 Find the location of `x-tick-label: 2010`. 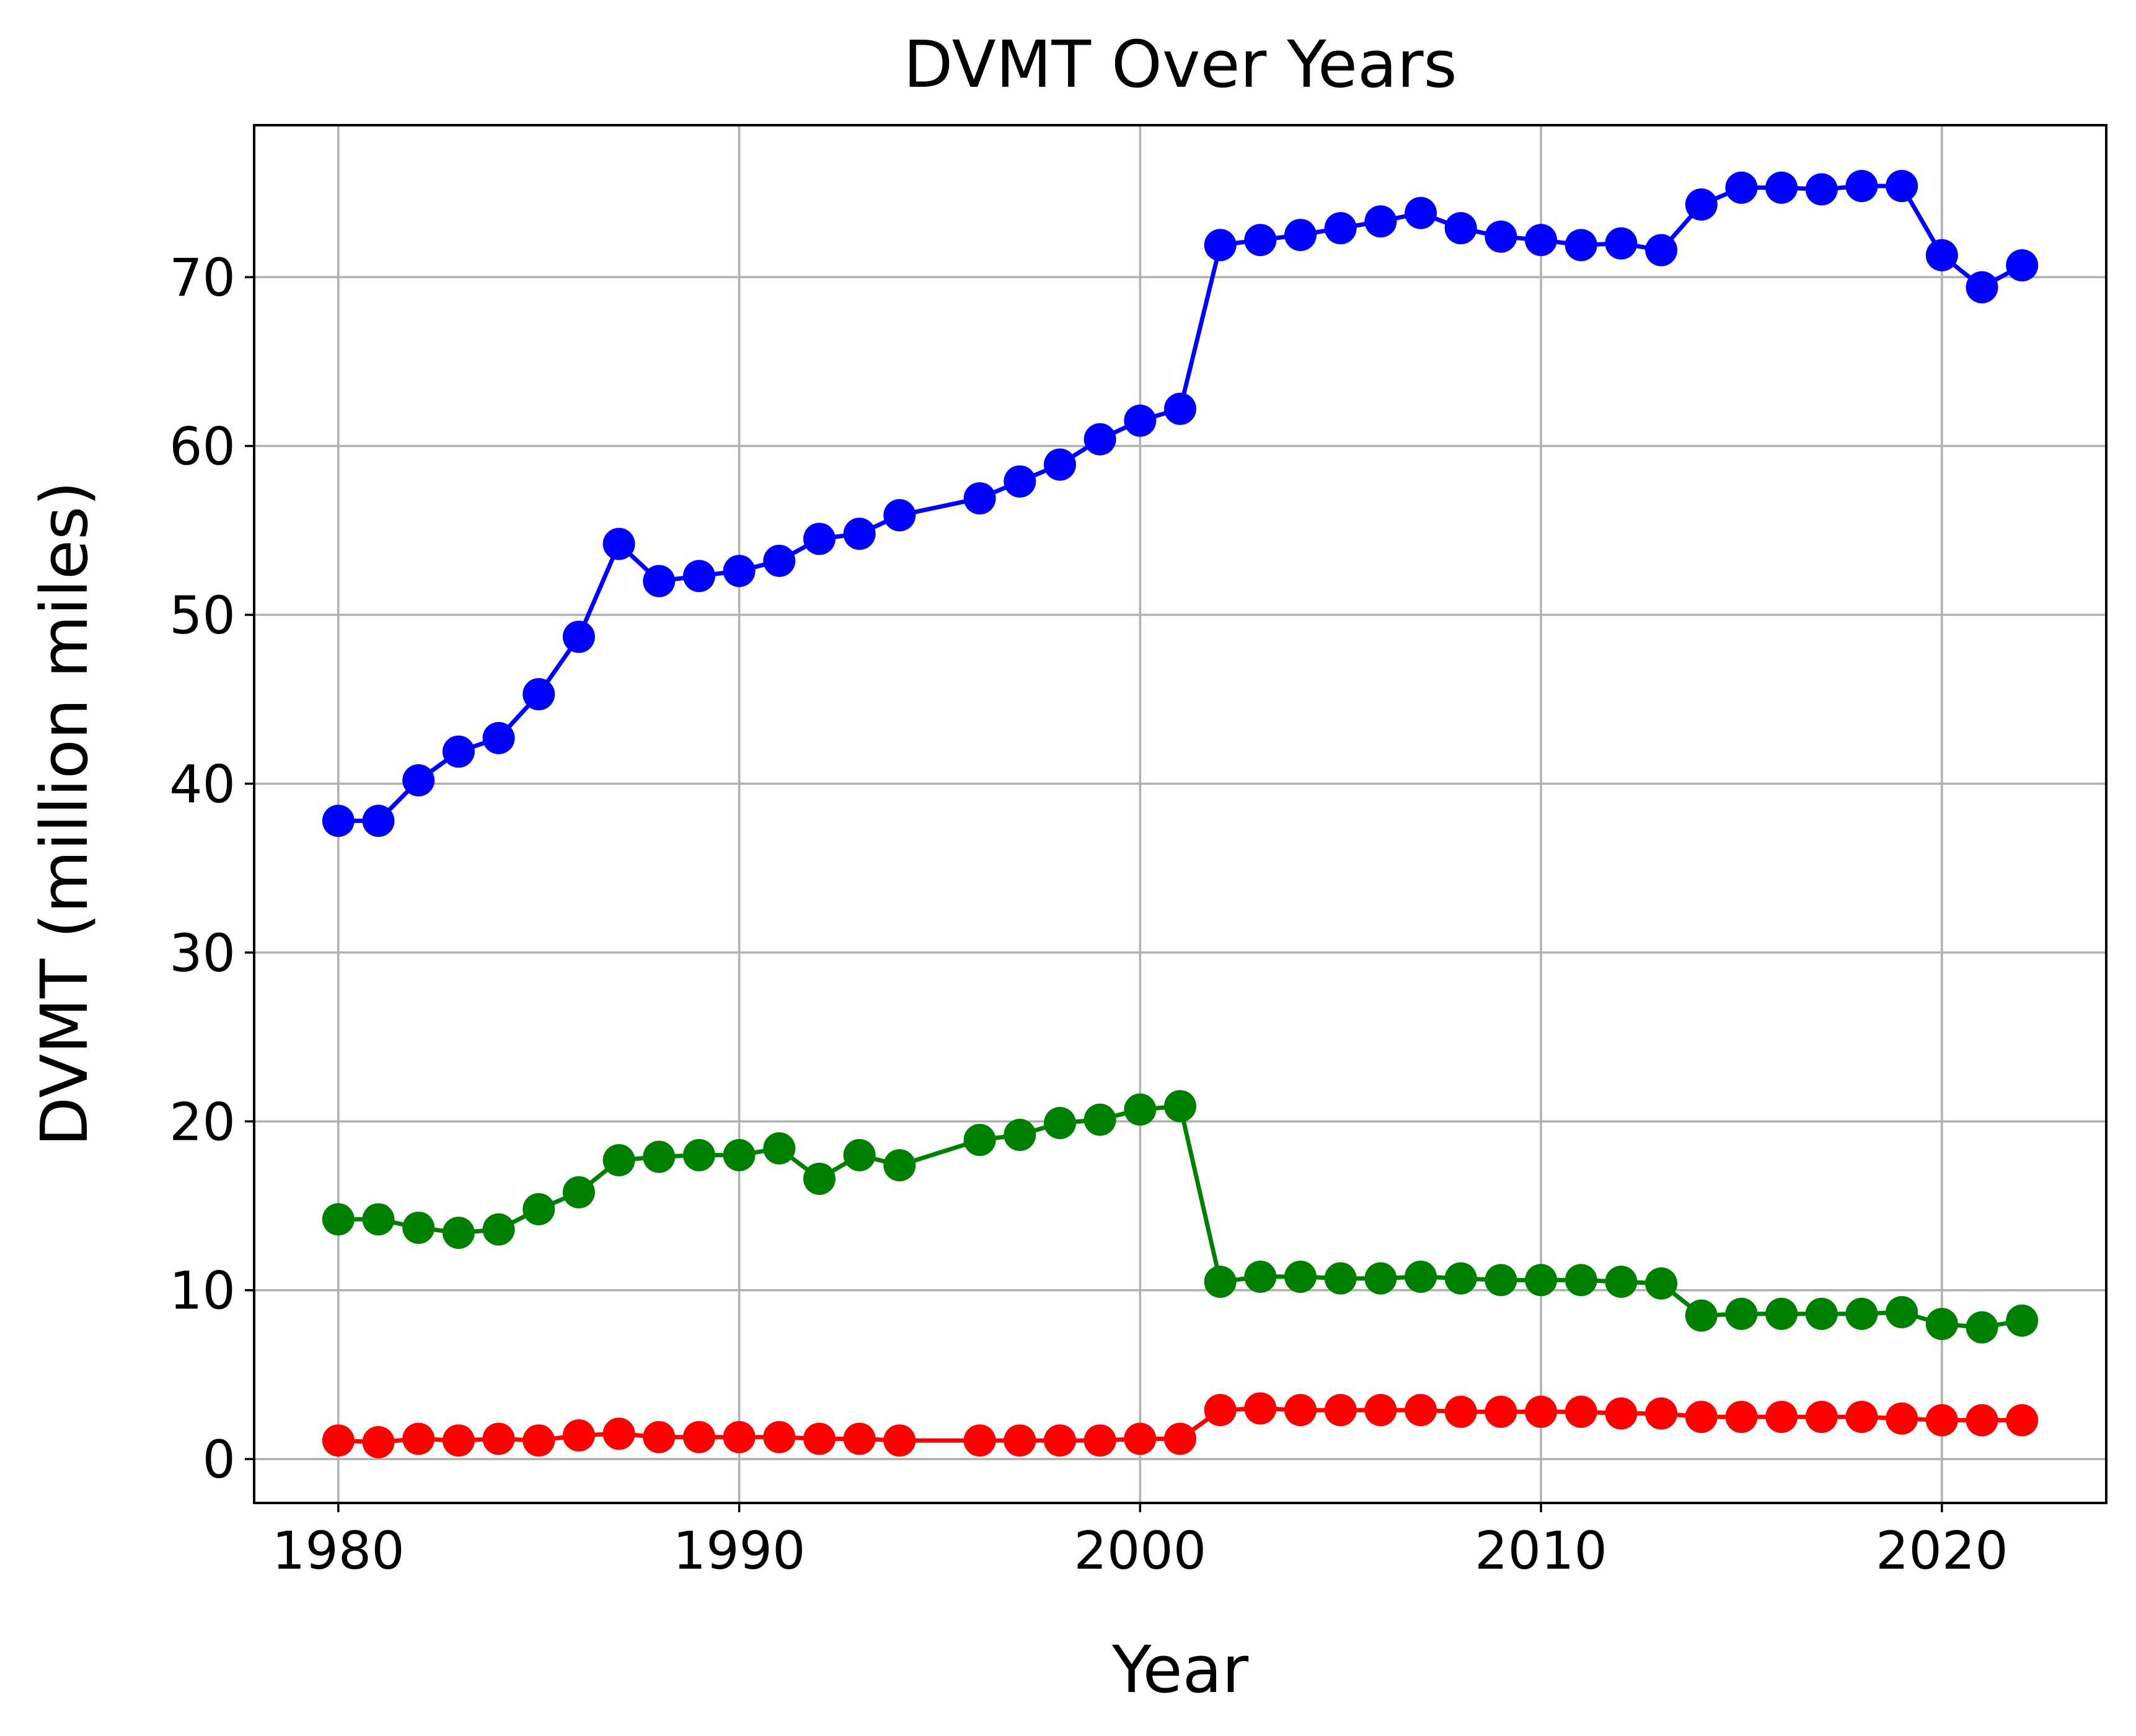

x-tick-label: 2010 is located at coordinates (1541, 1550).